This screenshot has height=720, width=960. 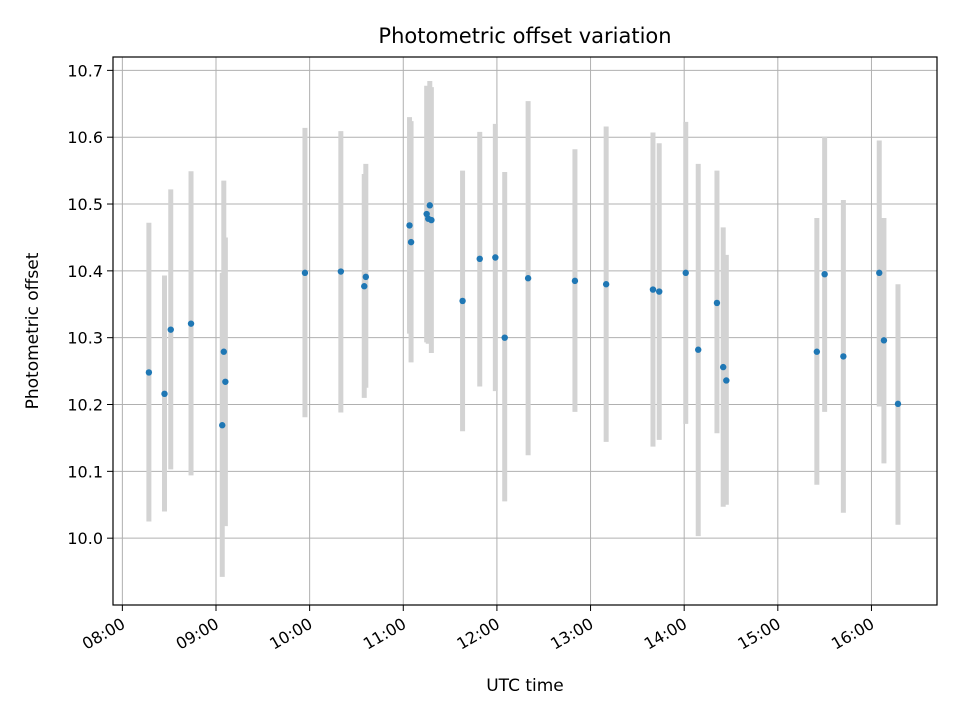 I want to click on y-tick-label: 10.6, so click(x=85, y=137).